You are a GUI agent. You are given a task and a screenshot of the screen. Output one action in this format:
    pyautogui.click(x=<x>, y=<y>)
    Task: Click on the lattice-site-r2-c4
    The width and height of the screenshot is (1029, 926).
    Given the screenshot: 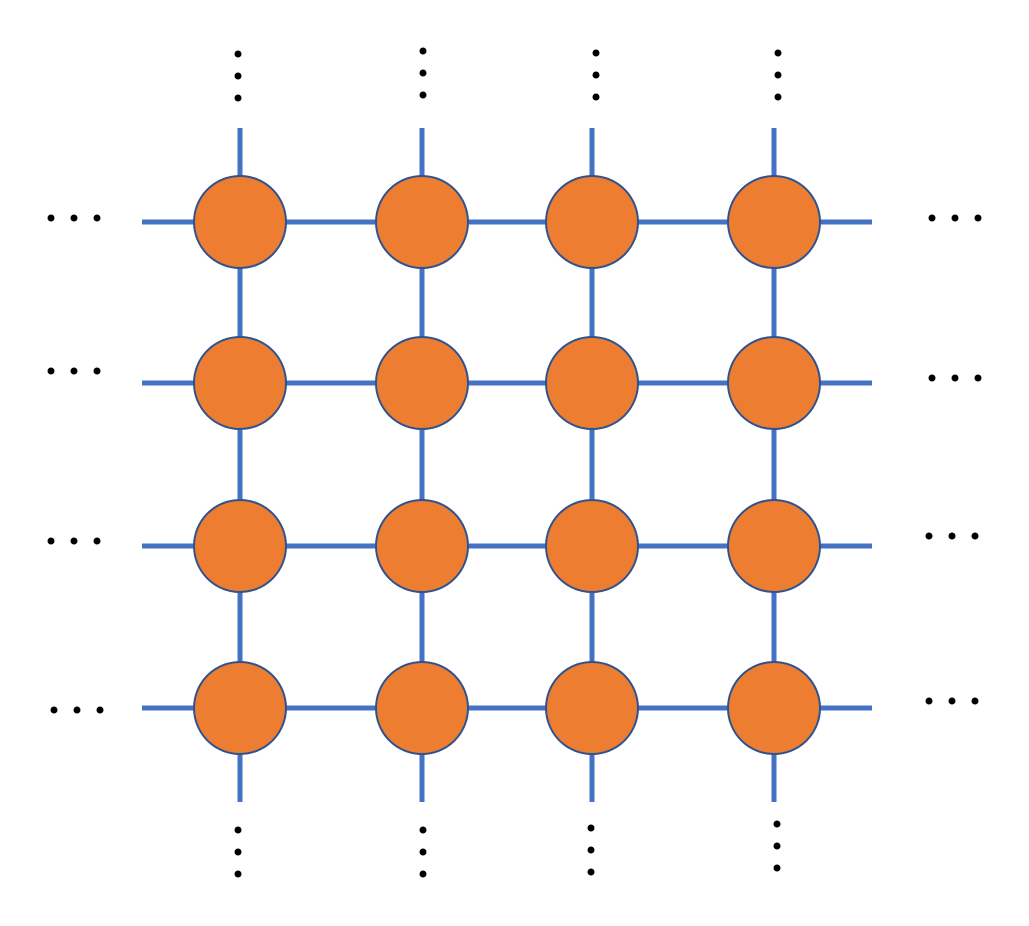 What is the action you would take?
    pyautogui.click(x=774, y=383)
    